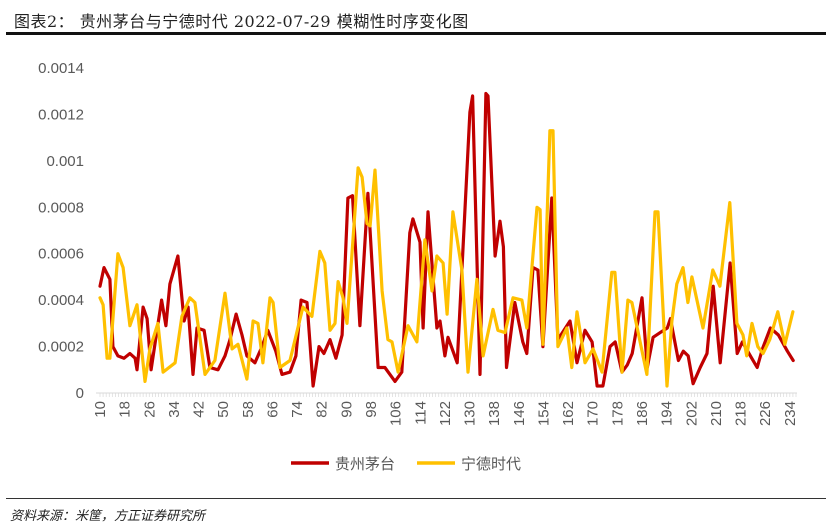 The width and height of the screenshot is (831, 528). Describe the element at coordinates (716, 413) in the screenshot. I see `x-tick-label: 210` at that location.